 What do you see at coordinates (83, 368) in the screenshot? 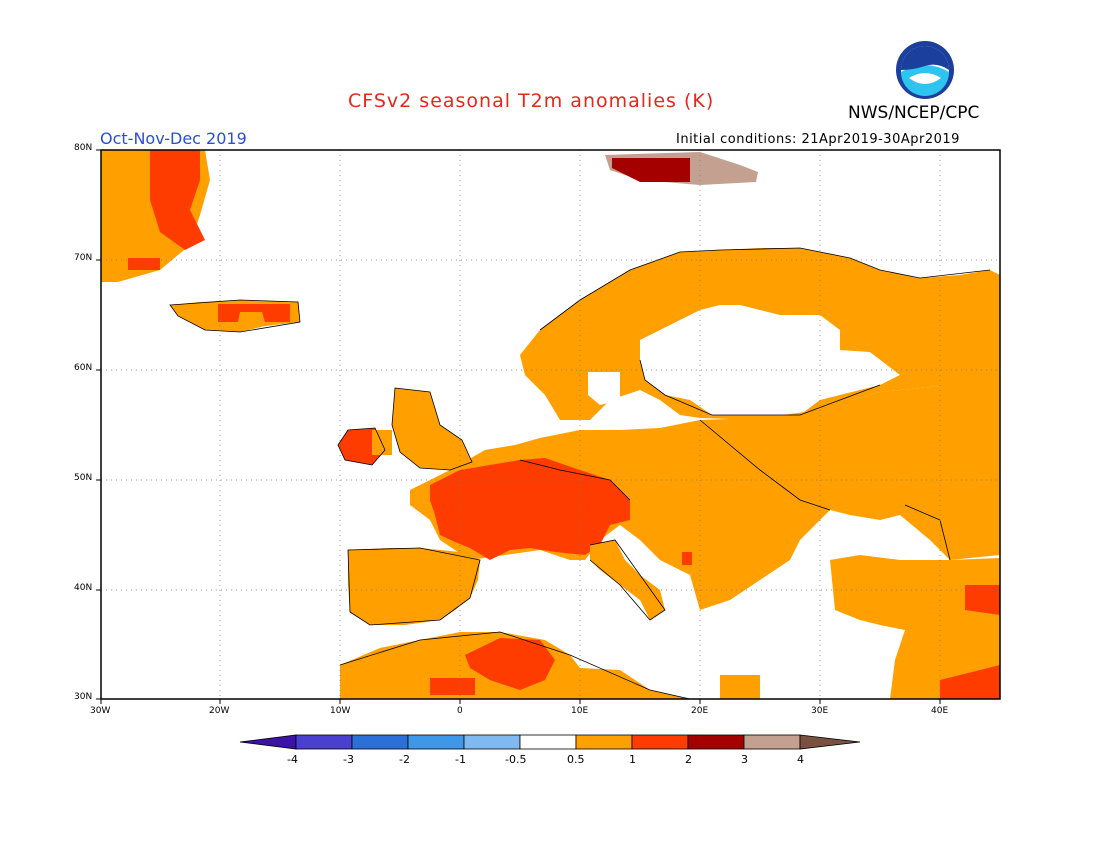
I see `lat-label: 60N` at bounding box center [83, 368].